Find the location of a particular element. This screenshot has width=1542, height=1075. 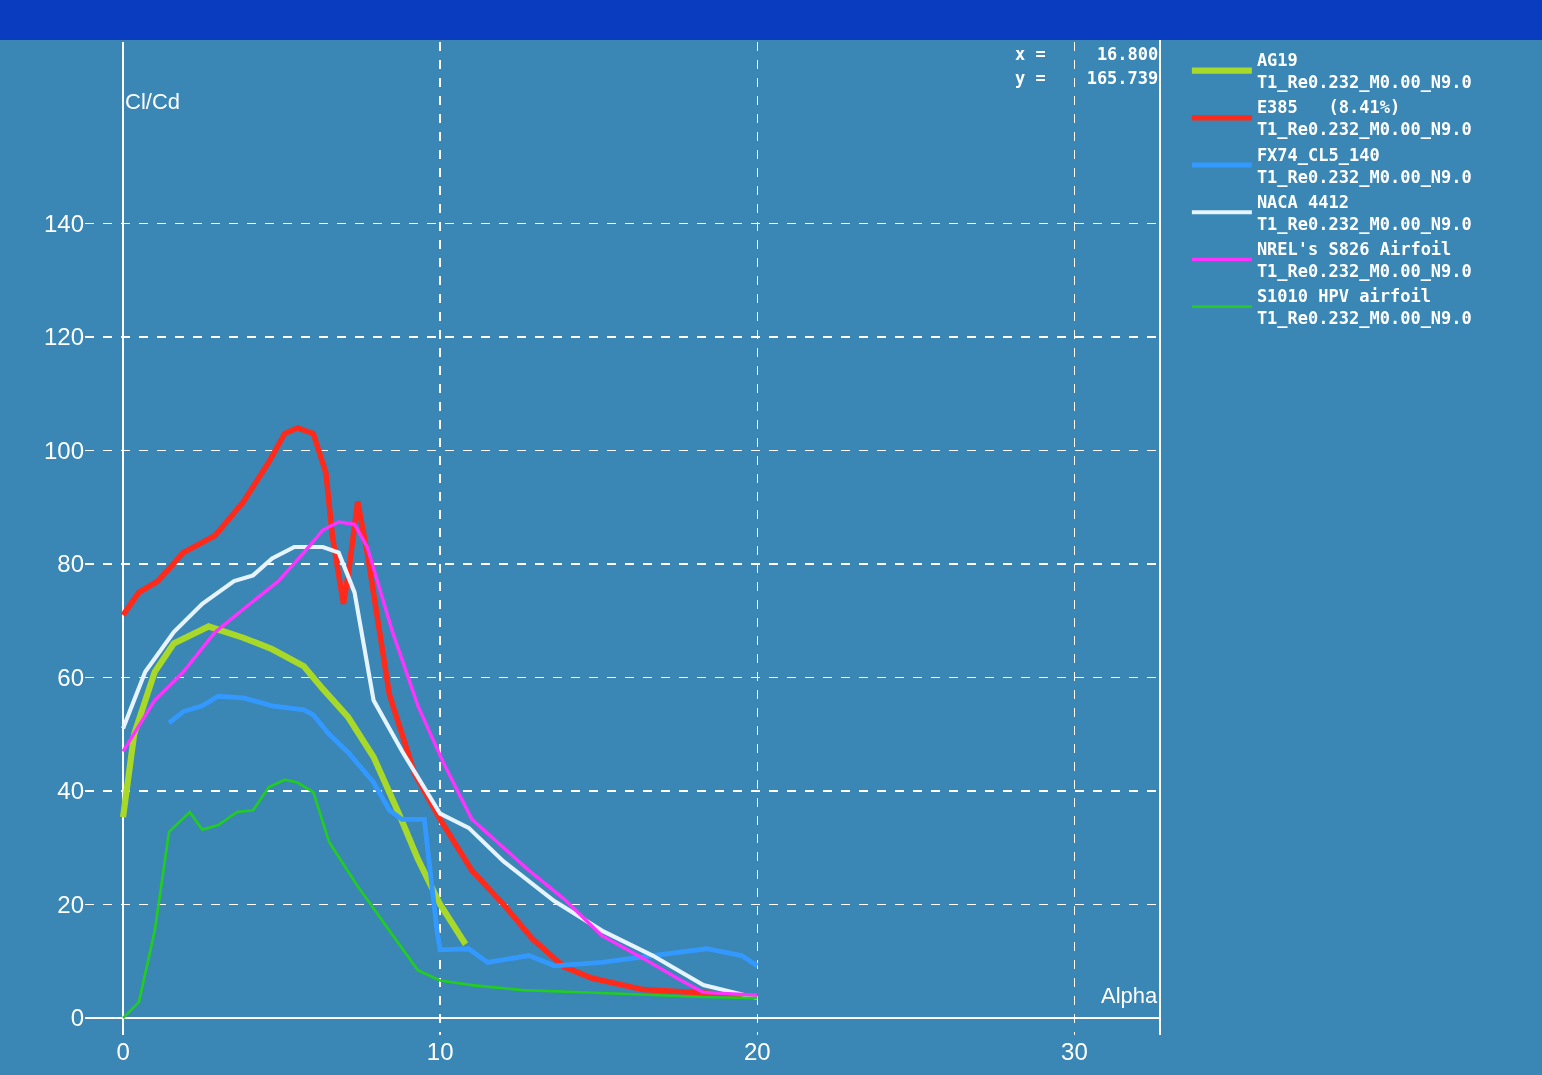

annotation: x = 16.800 is located at coordinates (1087, 54).